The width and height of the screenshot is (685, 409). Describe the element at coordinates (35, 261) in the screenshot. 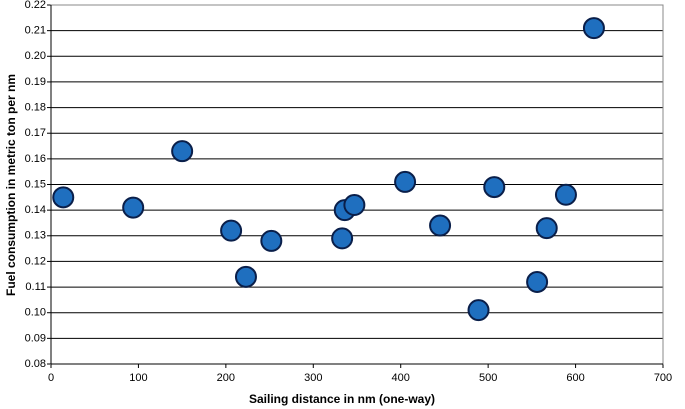

I see `y-tick-label: 0.12` at that location.